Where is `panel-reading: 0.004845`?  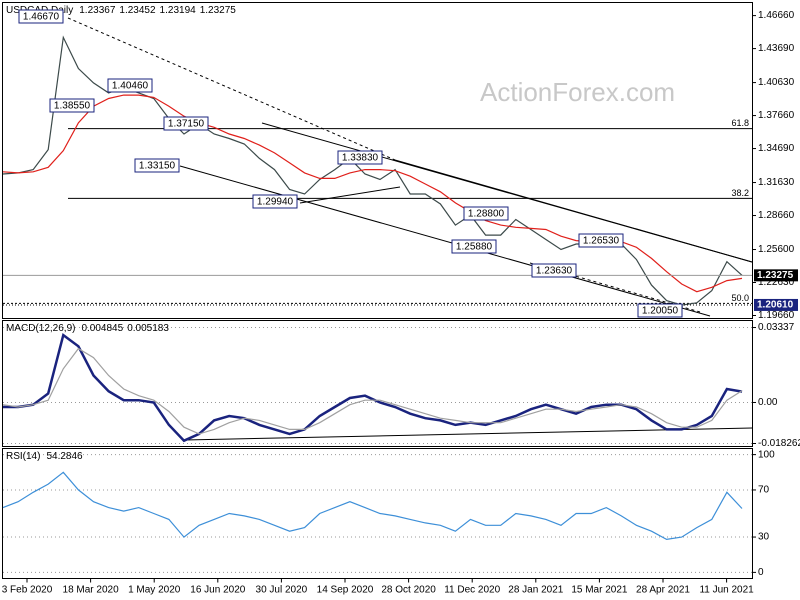 panel-reading: 0.004845 is located at coordinates (102, 328).